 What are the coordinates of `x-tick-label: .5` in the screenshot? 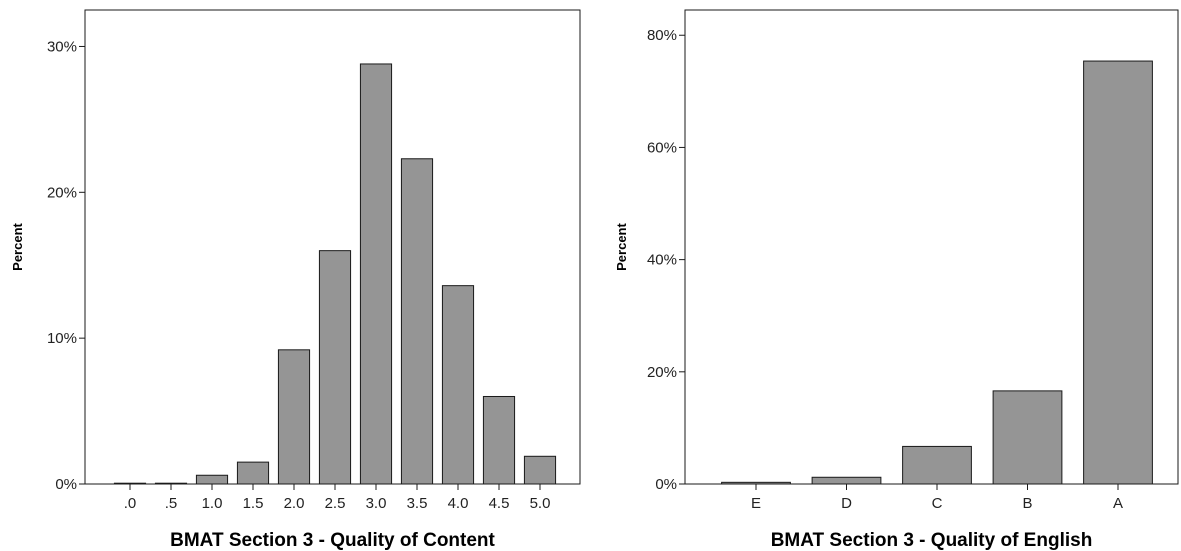 It's located at (171, 503).